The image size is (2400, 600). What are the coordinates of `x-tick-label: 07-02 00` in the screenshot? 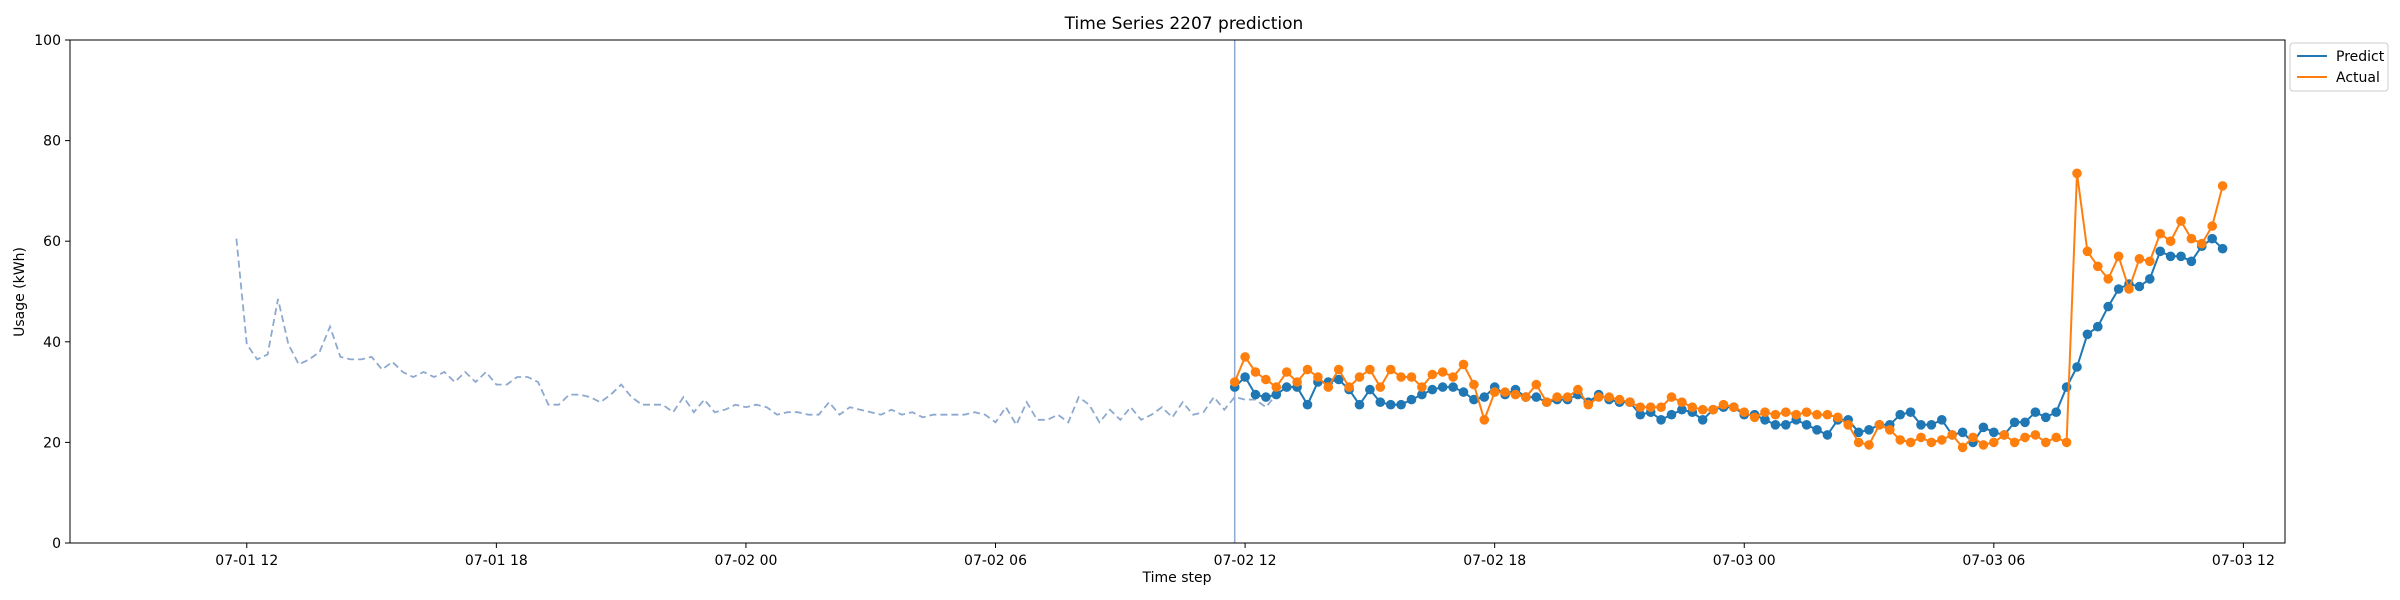 It's located at (745, 561).